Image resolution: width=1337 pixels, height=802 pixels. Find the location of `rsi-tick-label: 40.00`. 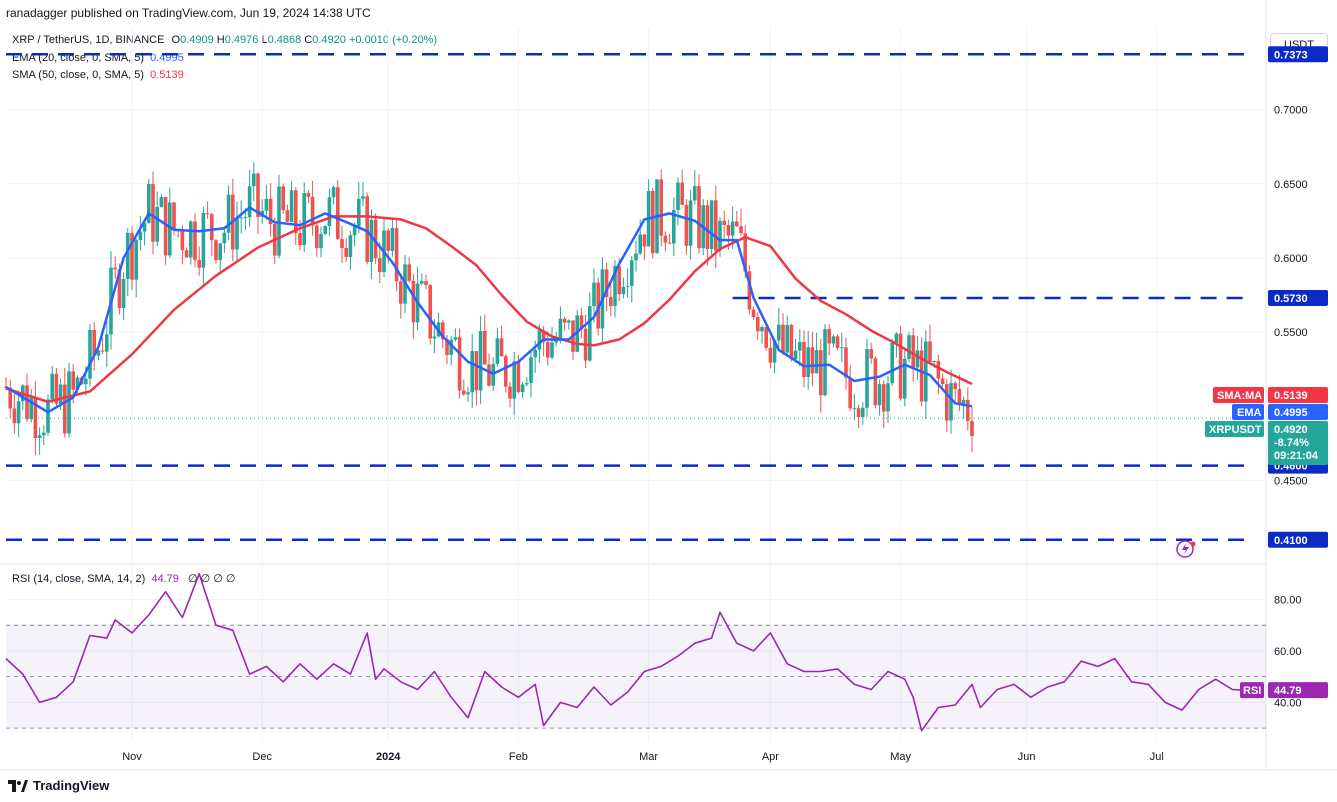

rsi-tick-label: 40.00 is located at coordinates (1288, 703).